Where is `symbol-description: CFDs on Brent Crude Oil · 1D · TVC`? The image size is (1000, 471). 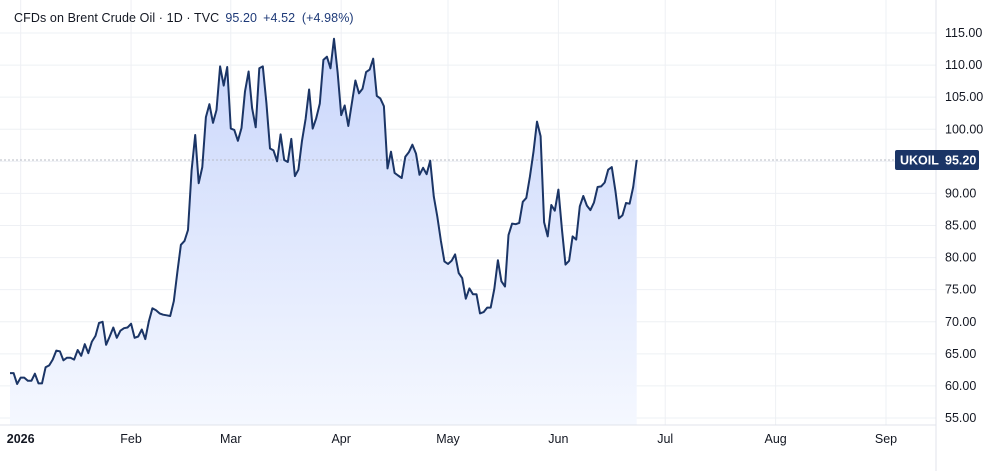
symbol-description: CFDs on Brent Crude Oil · 1D · TVC is located at coordinates (117, 18).